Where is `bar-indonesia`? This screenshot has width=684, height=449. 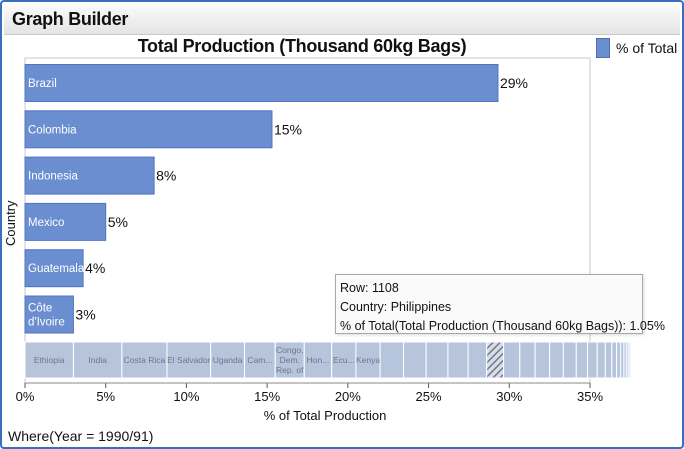
bar-indonesia is located at coordinates (89, 175).